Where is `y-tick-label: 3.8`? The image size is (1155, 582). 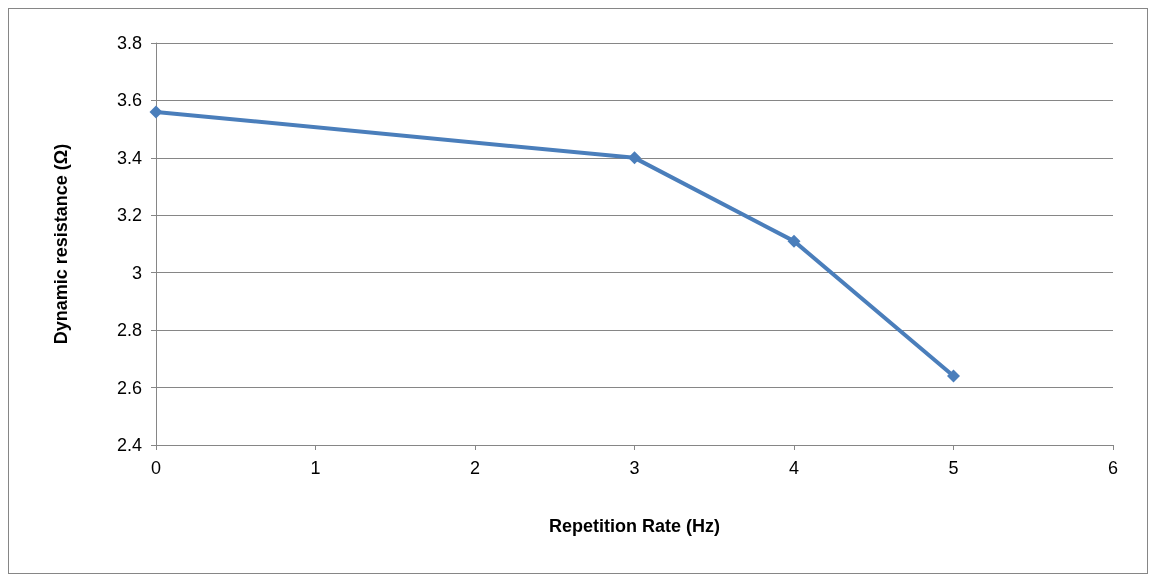
y-tick-label: 3.8 is located at coordinates (129, 43).